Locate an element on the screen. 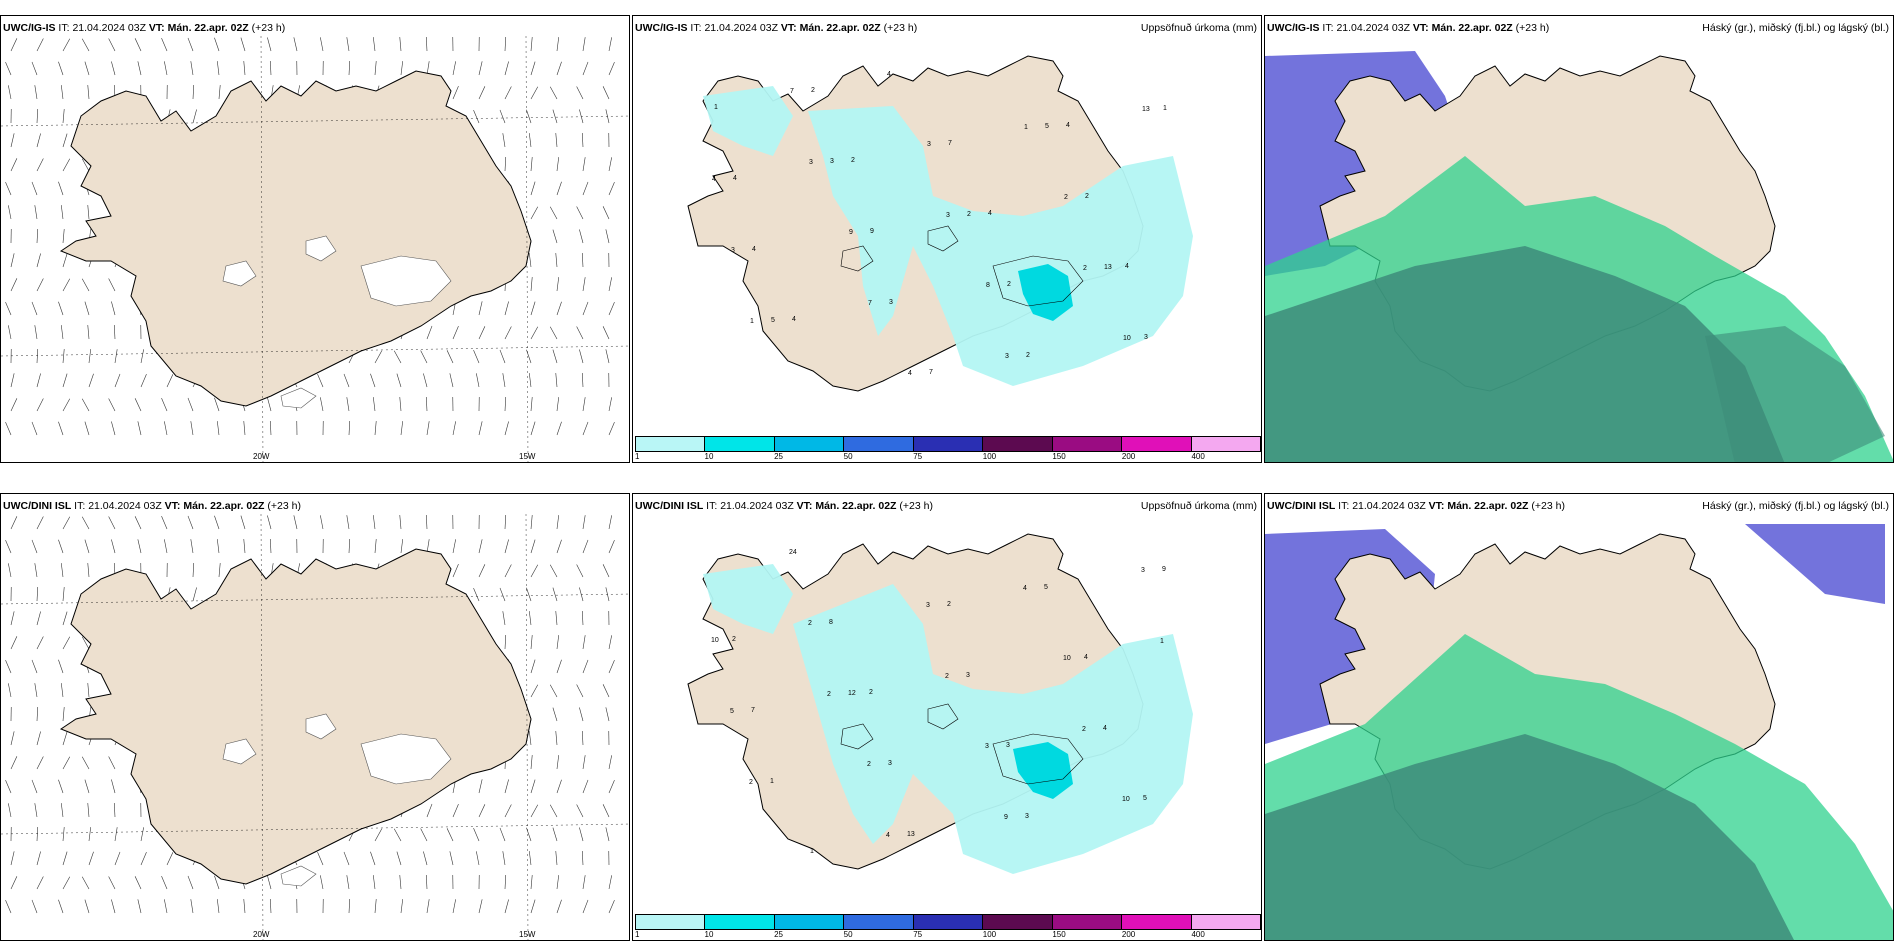 This screenshot has height=950, width=1900. precip-value-label: 9 is located at coordinates (1164, 569).